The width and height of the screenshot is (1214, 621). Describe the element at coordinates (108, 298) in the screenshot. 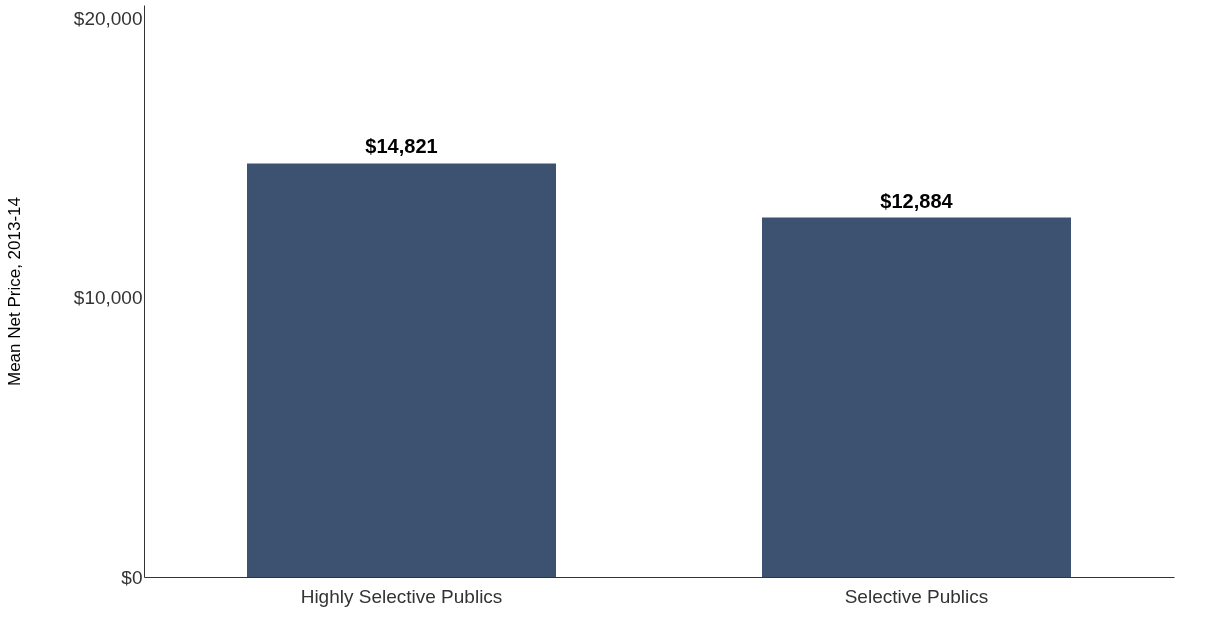

I see `y-tick-label: $10,000` at that location.